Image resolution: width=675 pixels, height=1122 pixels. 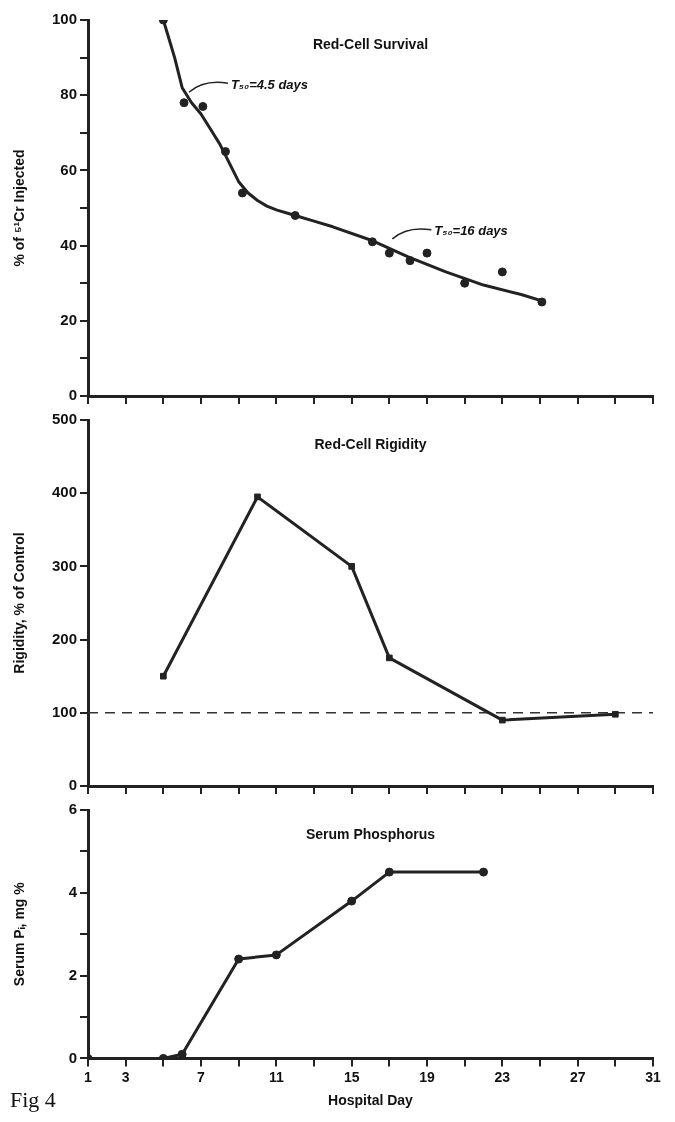 I want to click on y-tick-label: 80, so click(x=68, y=94).